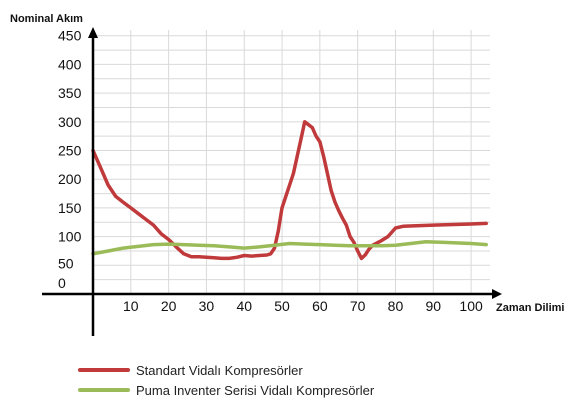  What do you see at coordinates (131, 306) in the screenshot?
I see `x-tick-label: 10` at bounding box center [131, 306].